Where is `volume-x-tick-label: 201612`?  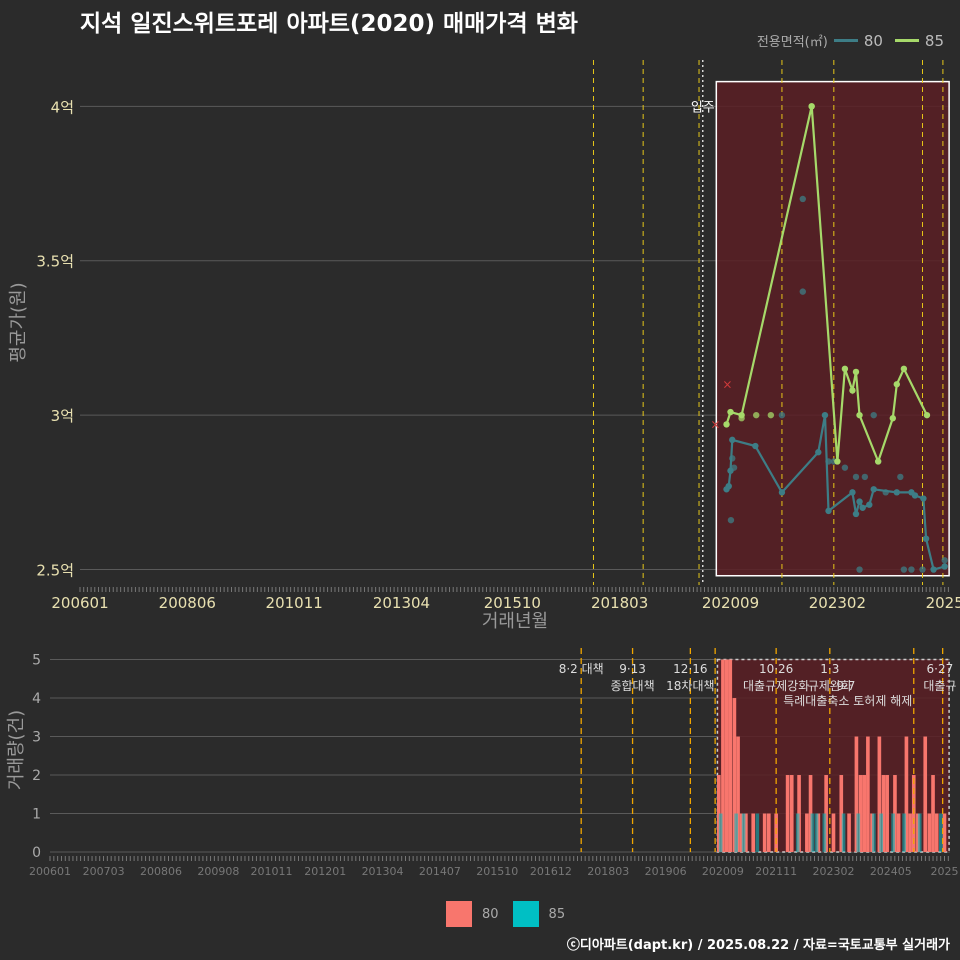 volume-x-tick-label: 201612 is located at coordinates (551, 871).